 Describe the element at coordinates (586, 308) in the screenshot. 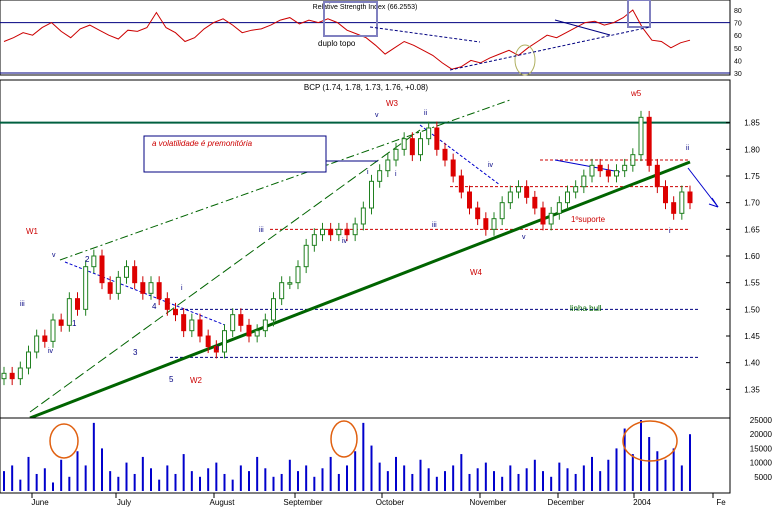

I see `linha-bull-label: linha bull` at that location.